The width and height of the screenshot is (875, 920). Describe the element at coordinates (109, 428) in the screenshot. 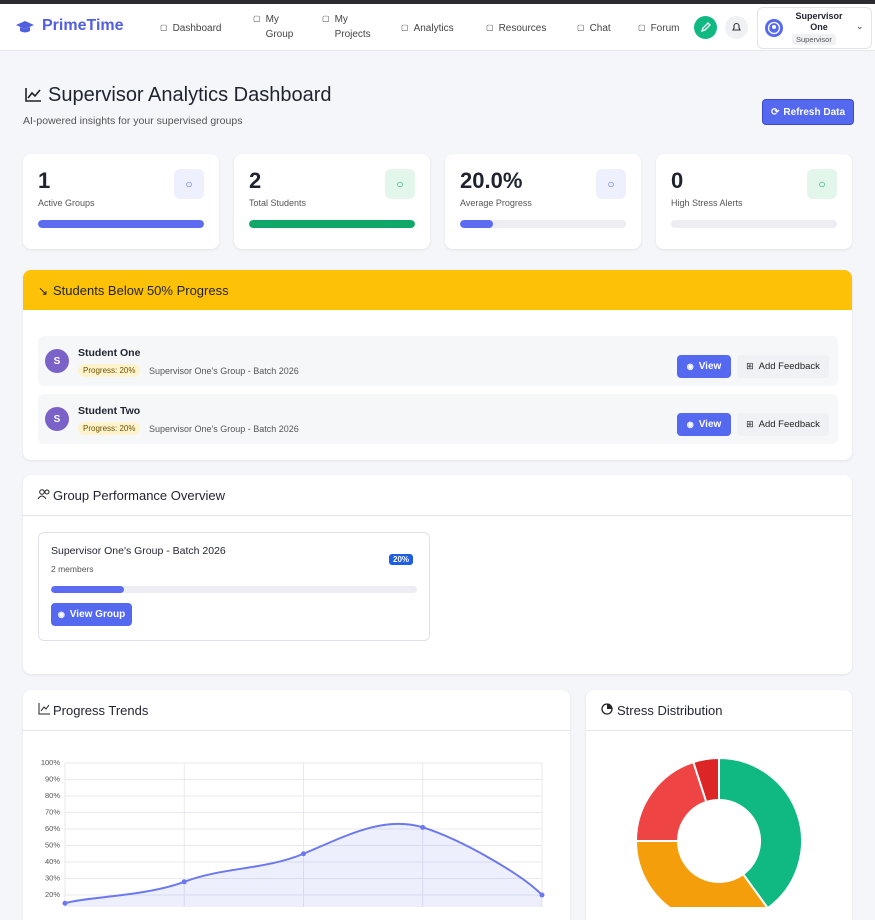

I see `progress-badge: Progress: 20%` at that location.